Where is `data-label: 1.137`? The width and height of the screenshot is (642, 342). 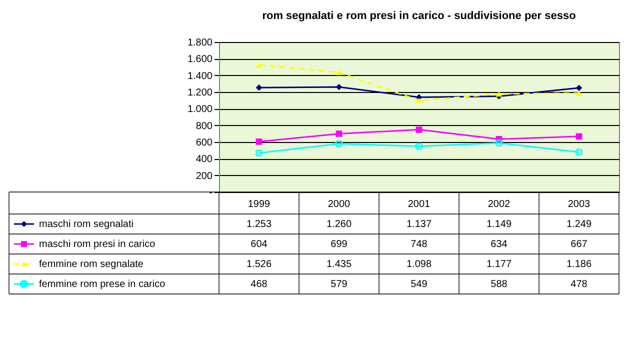
data-label: 1.137 is located at coordinates (419, 224).